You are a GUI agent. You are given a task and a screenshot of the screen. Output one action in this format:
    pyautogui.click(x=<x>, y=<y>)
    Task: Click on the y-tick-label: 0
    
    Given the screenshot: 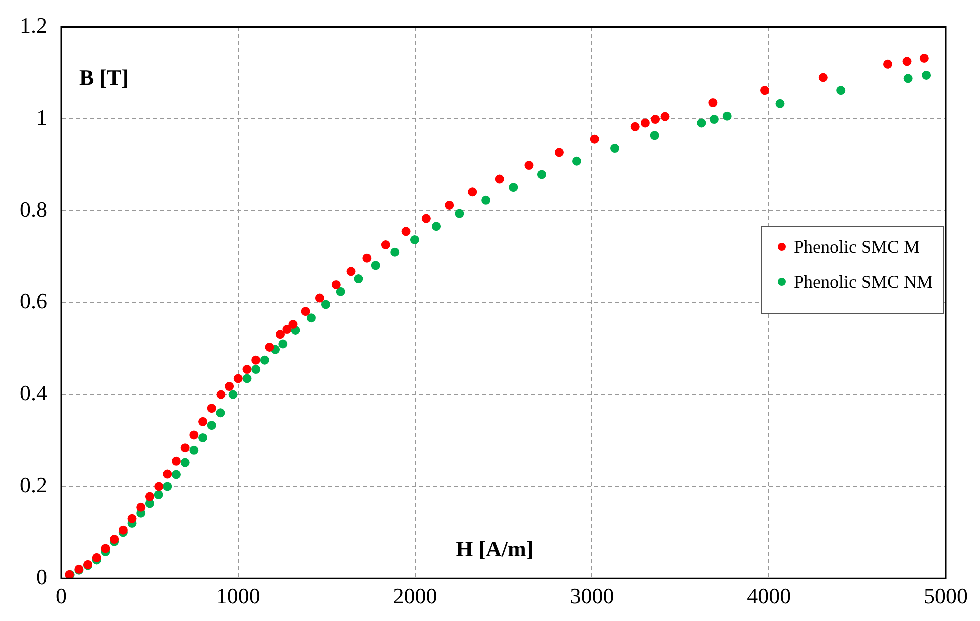 What is the action you would take?
    pyautogui.click(x=42, y=577)
    